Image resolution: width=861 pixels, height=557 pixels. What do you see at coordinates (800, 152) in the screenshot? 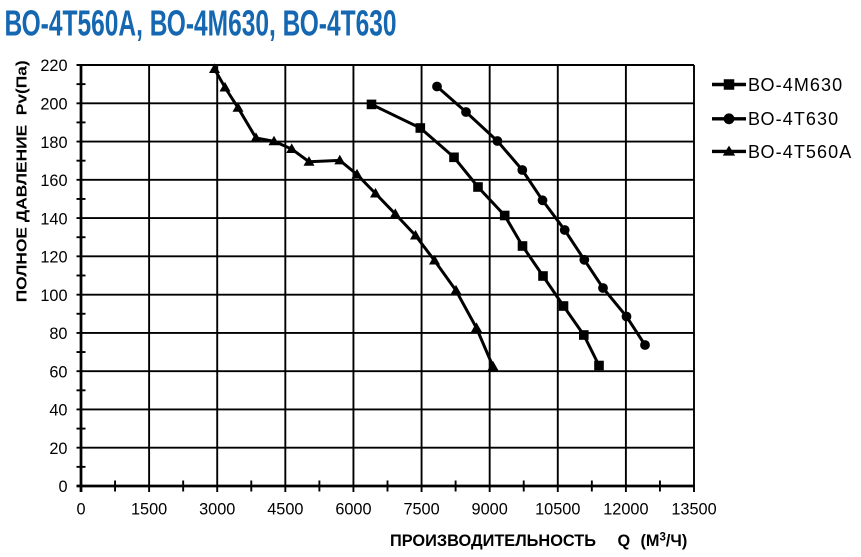
I see `svg-text: ВО-4Т560А` at bounding box center [800, 152].